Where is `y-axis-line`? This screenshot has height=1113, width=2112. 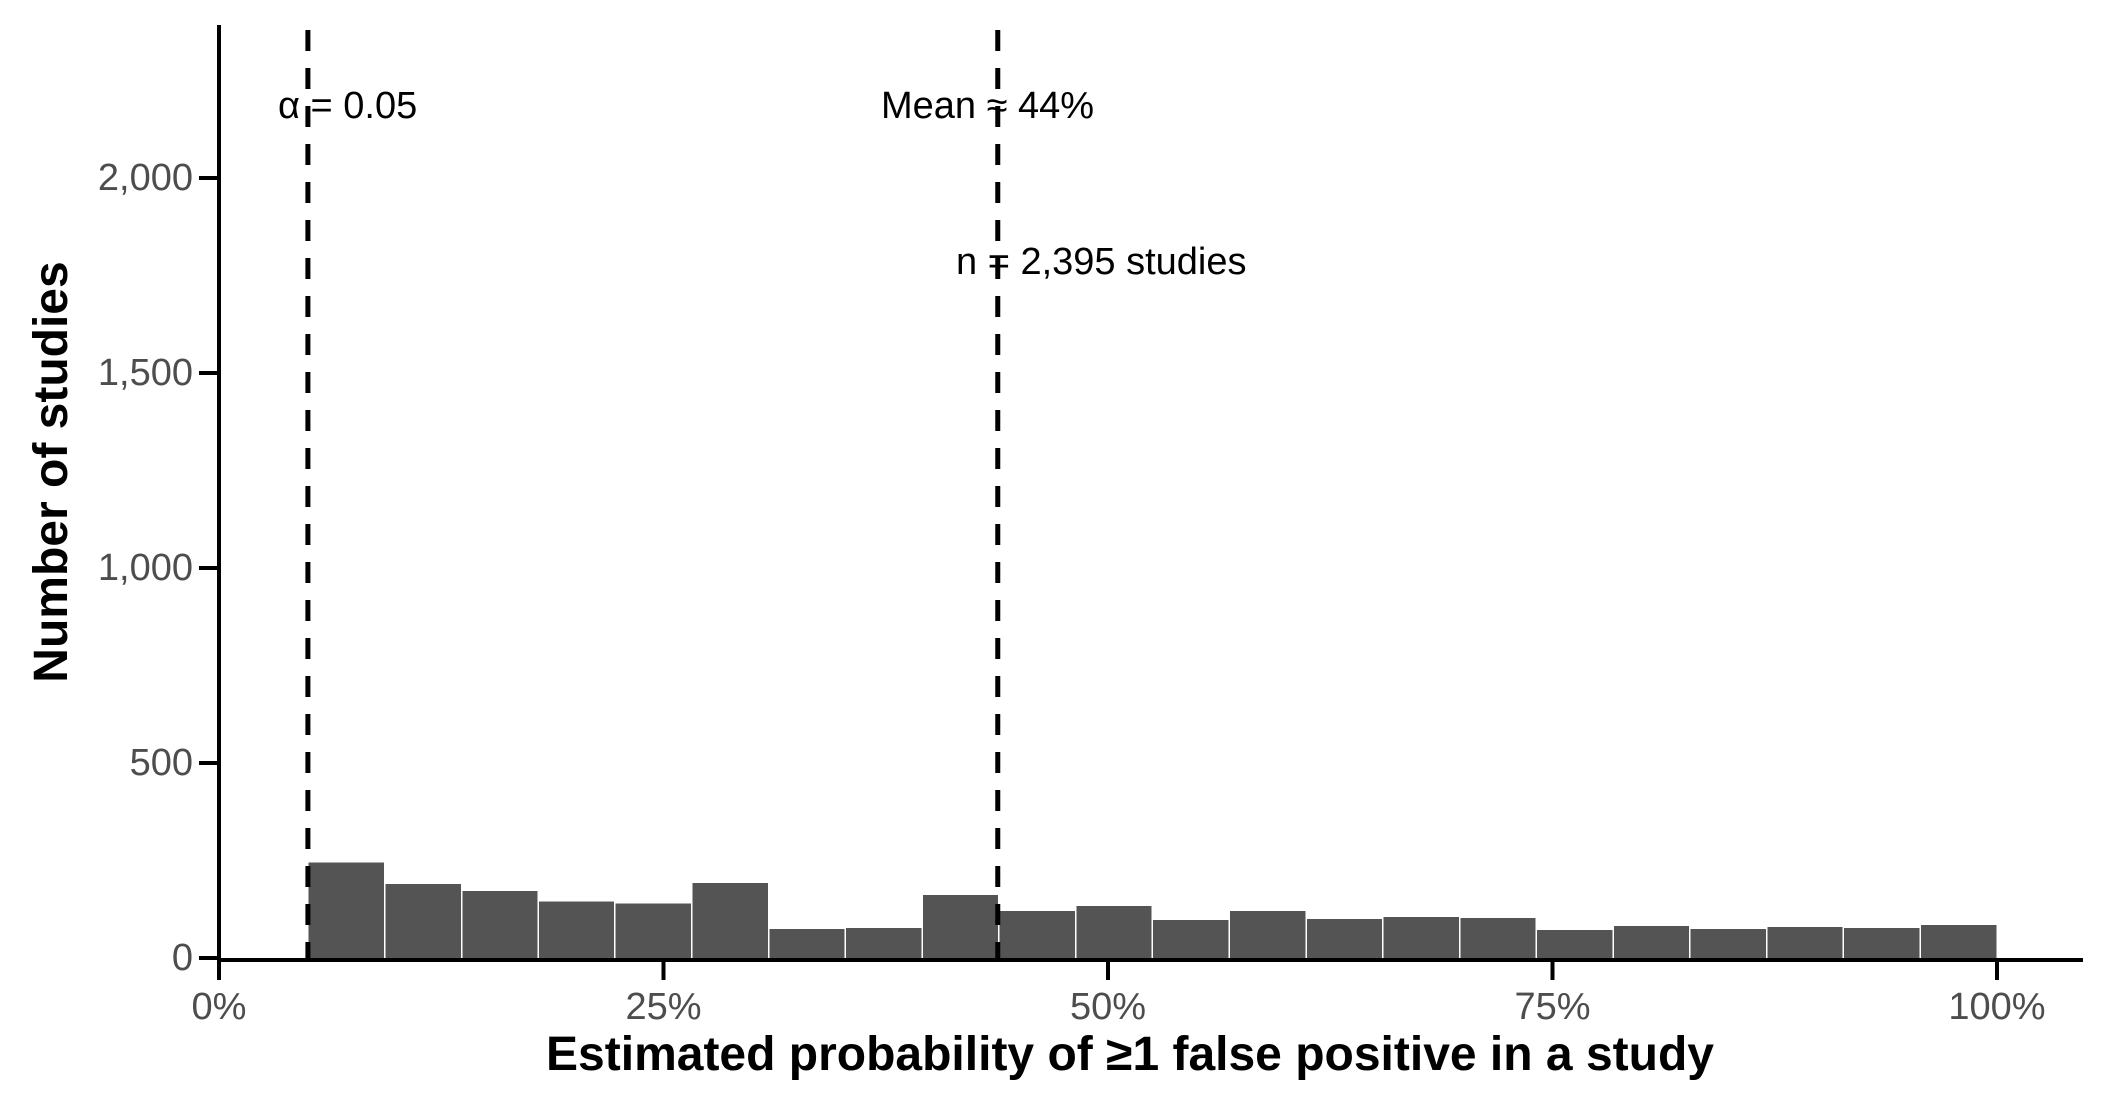
y-axis-line is located at coordinates (219, 493).